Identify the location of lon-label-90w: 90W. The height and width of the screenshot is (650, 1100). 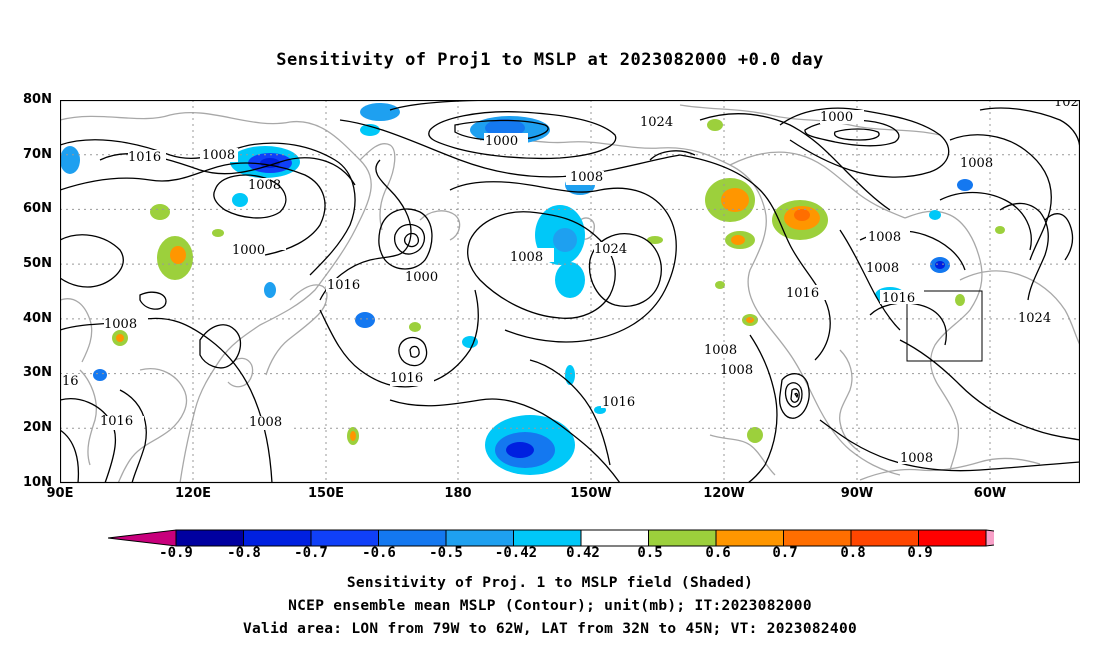
(857, 493).